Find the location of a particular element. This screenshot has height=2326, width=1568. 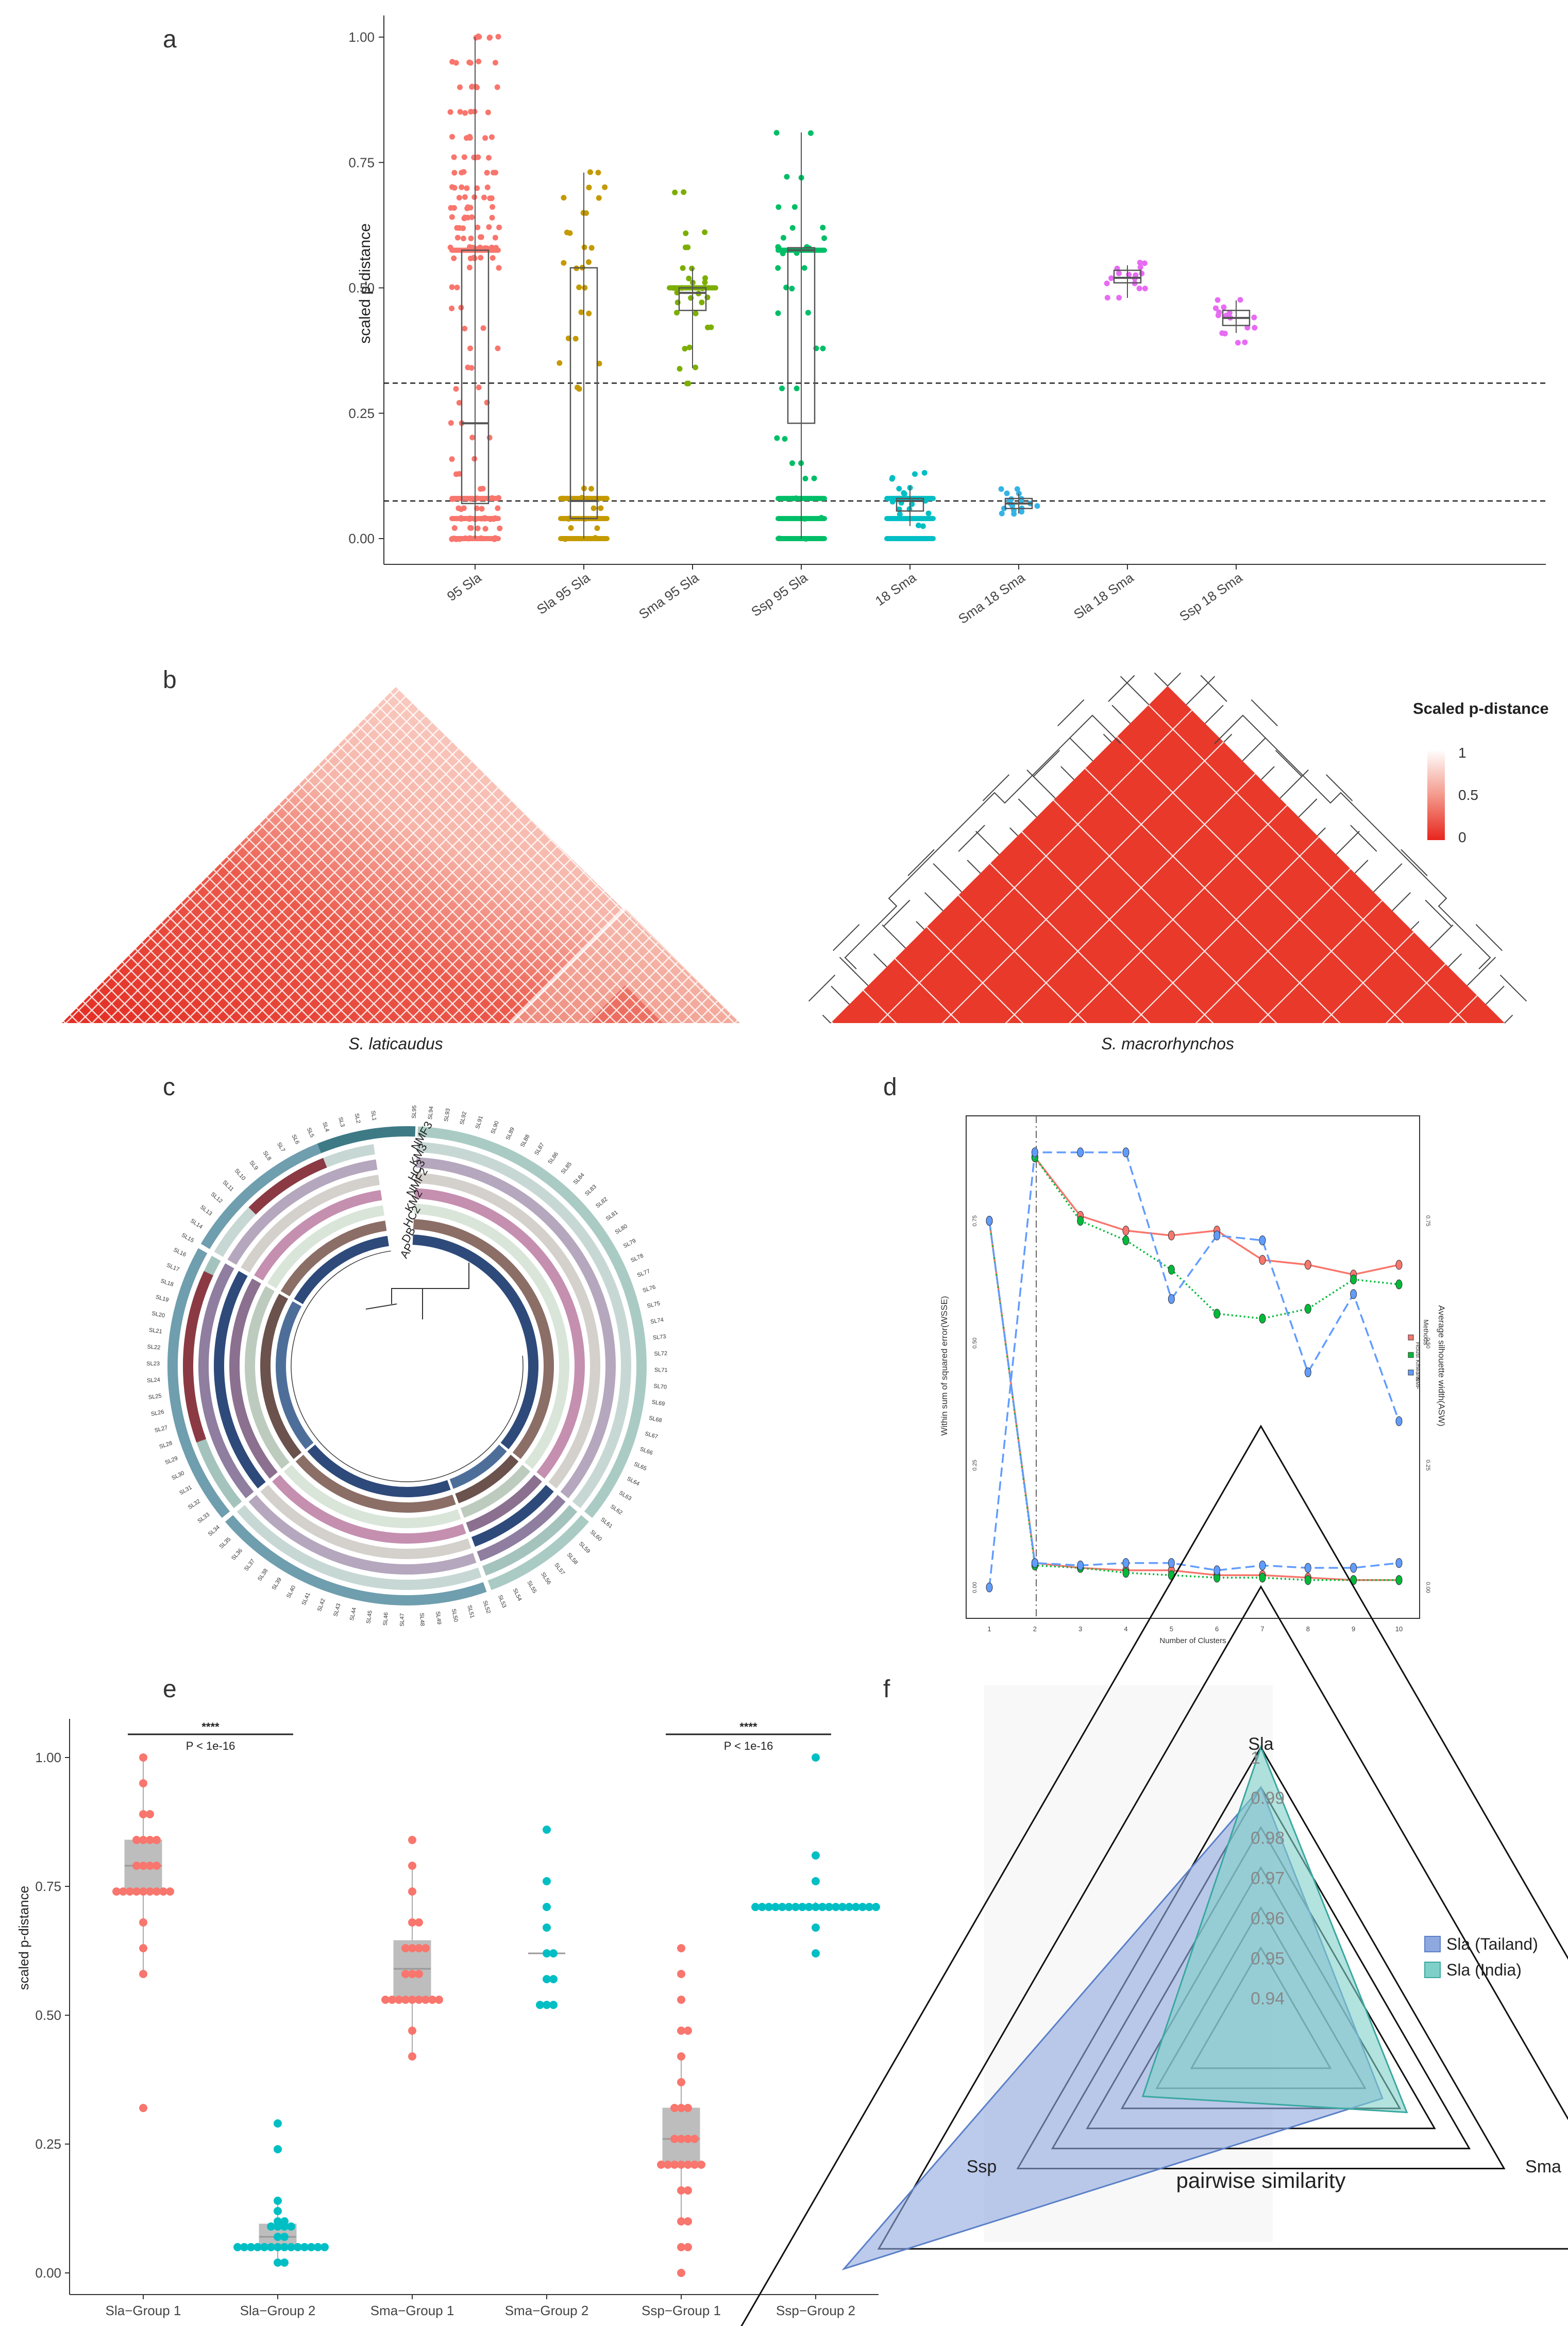

radar-series is located at coordinates (1124, 2008).